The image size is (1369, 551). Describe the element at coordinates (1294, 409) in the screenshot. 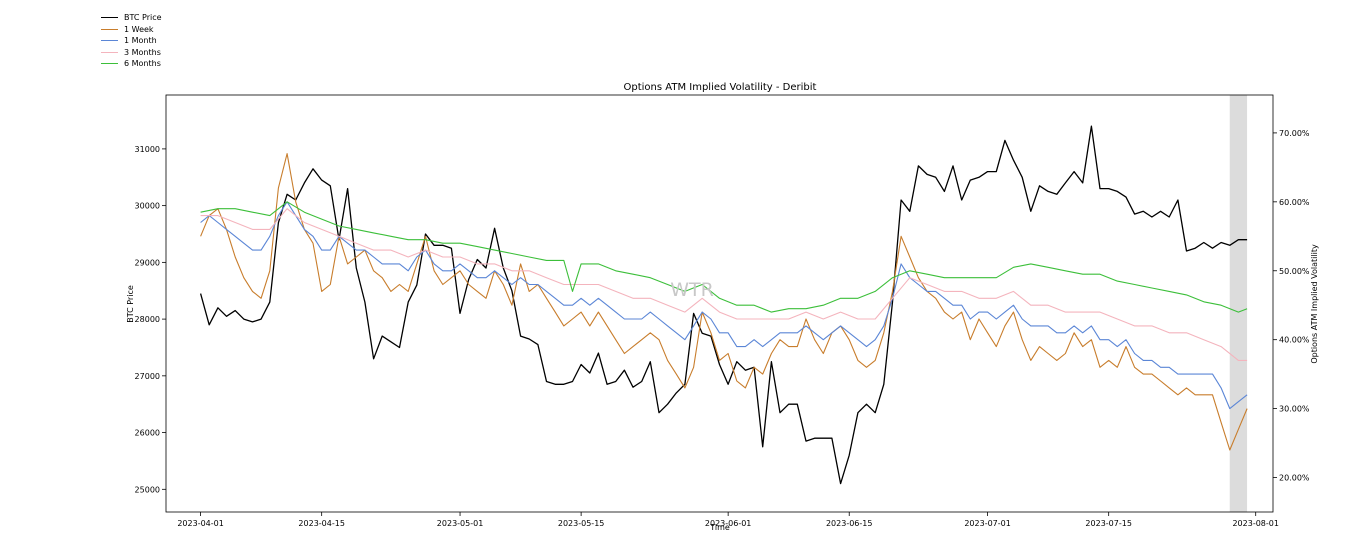

I see `y-tick-label-right: 30.00%` at that location.